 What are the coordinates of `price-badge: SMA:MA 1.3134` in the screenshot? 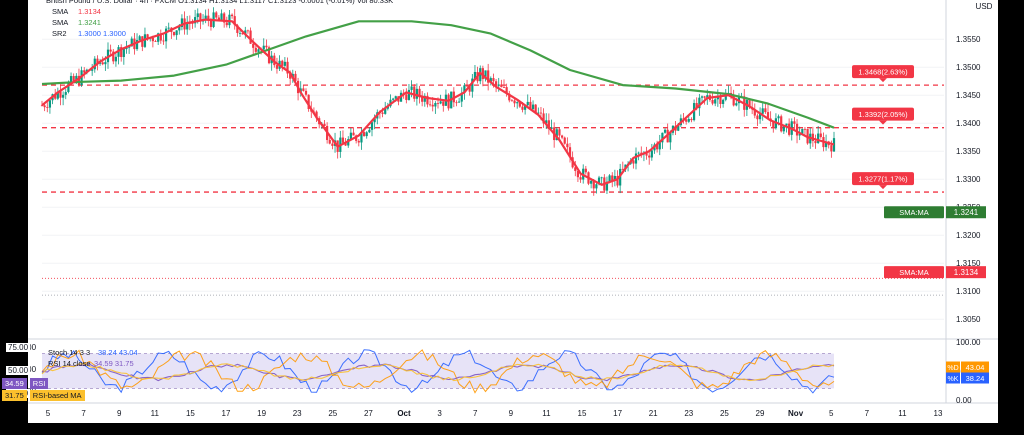 It's located at (935, 272).